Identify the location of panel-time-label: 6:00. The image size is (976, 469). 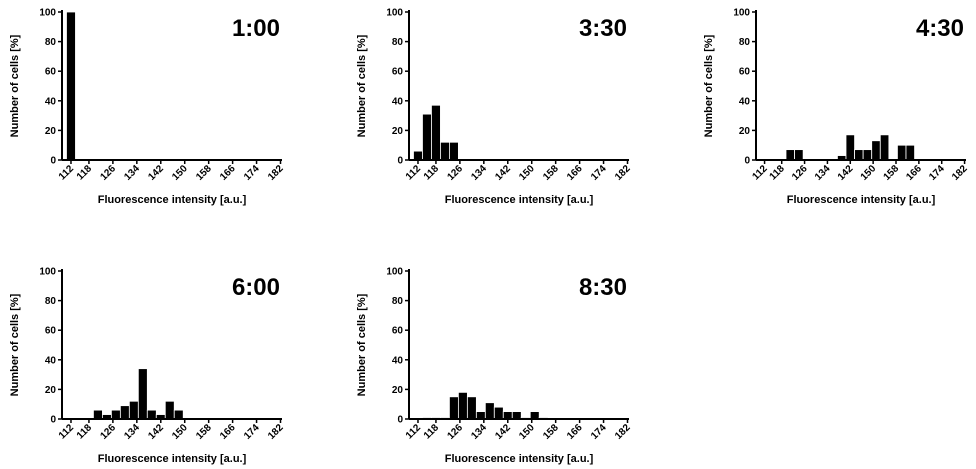
(256, 287).